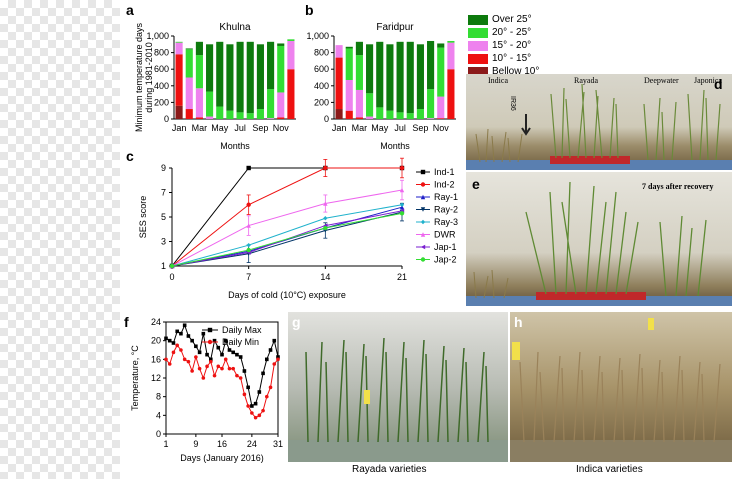 The image size is (734, 479). I want to click on legend-item-1: 20° - 25°, so click(523, 33).